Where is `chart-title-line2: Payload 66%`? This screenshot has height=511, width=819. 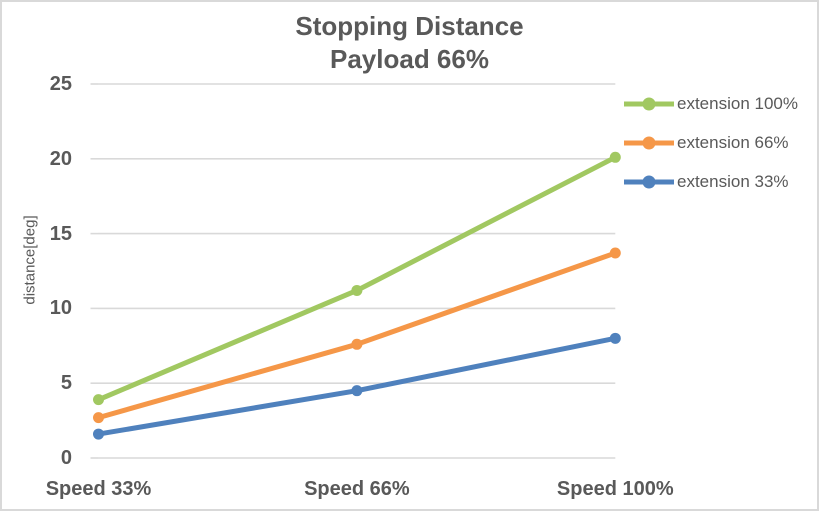
chart-title-line2: Payload 66% is located at coordinates (409, 59).